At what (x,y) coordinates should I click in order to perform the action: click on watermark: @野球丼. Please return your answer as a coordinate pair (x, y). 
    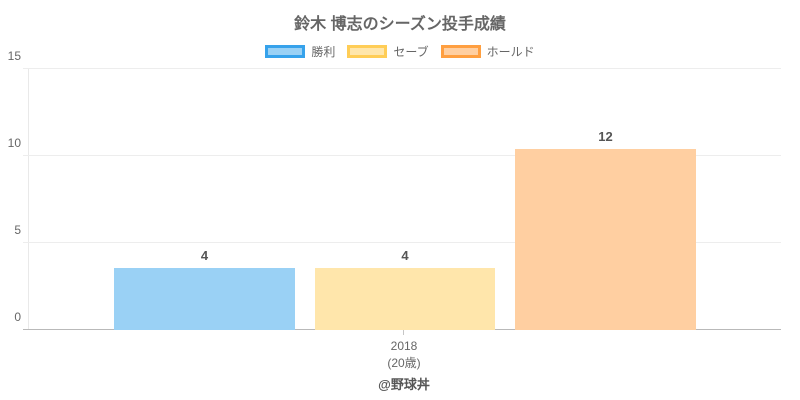
    Looking at the image, I should click on (404, 384).